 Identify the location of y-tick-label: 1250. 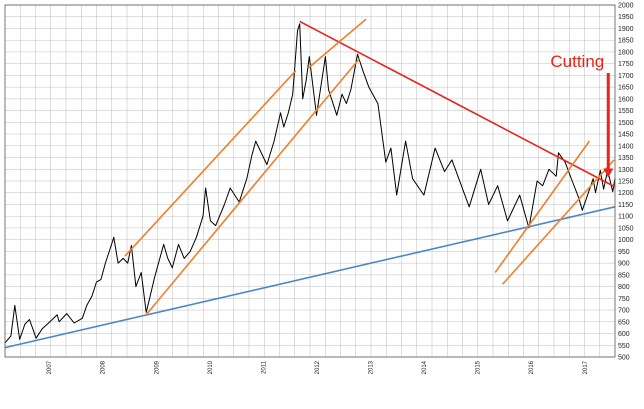
(626, 182).